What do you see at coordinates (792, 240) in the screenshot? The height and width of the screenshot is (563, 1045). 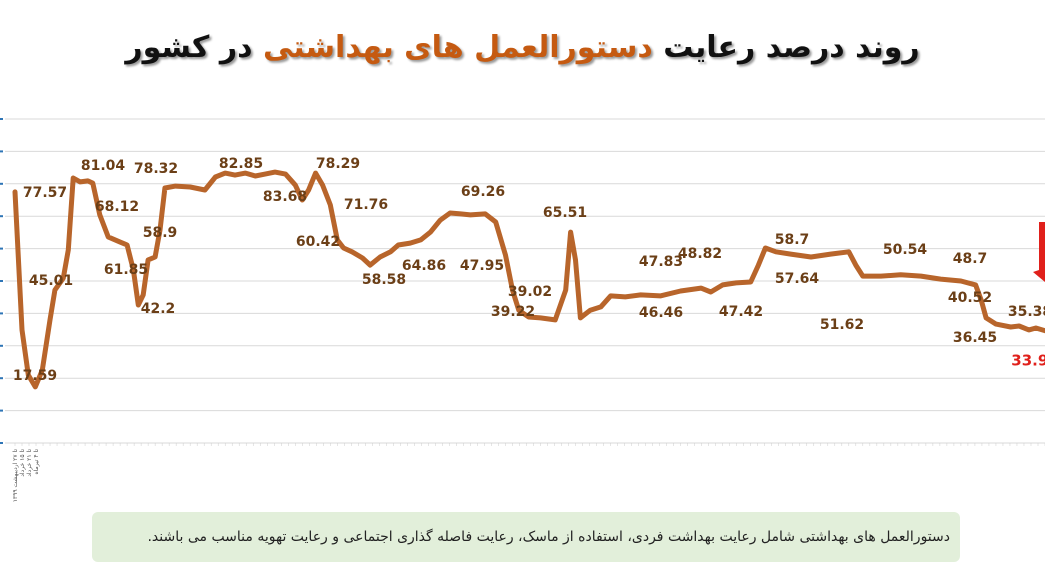 I see `data-label: 58.7` at bounding box center [792, 240].